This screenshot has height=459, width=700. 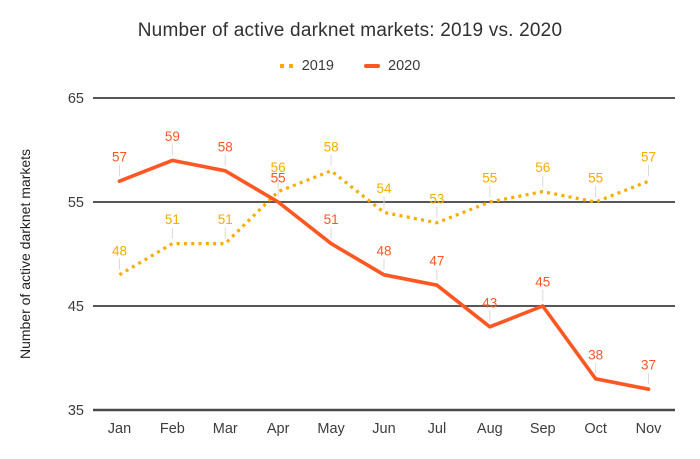 What do you see at coordinates (372, 66) in the screenshot?
I see `legend-swatch-2020-solid-icon` at bounding box center [372, 66].